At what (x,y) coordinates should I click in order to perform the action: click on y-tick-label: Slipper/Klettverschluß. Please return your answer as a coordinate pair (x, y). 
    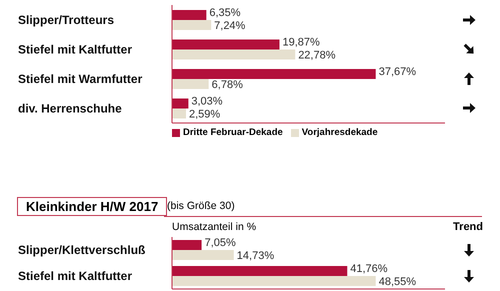
    Looking at the image, I should click on (82, 250).